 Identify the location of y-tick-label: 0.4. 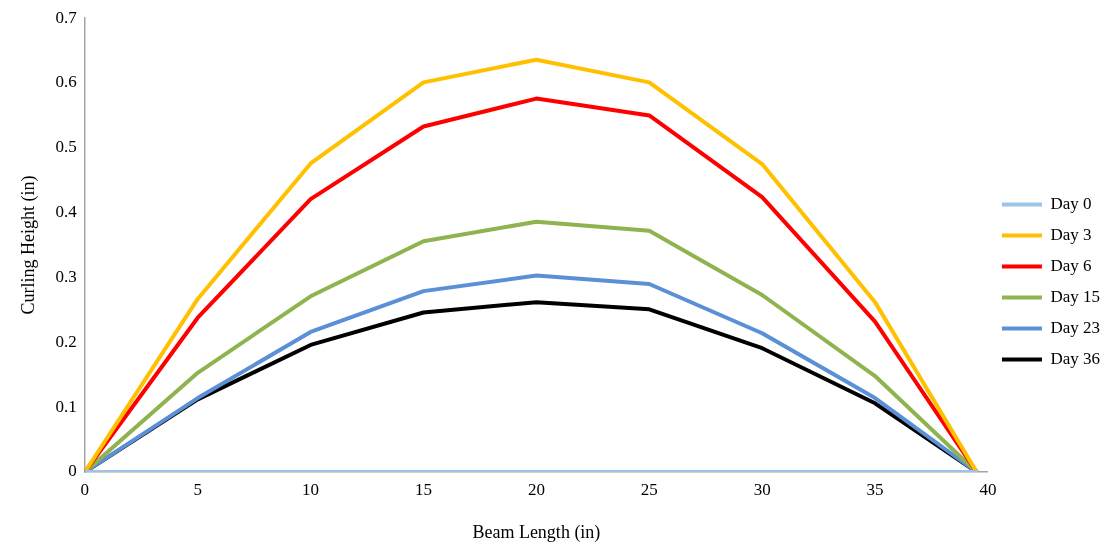
(66, 212).